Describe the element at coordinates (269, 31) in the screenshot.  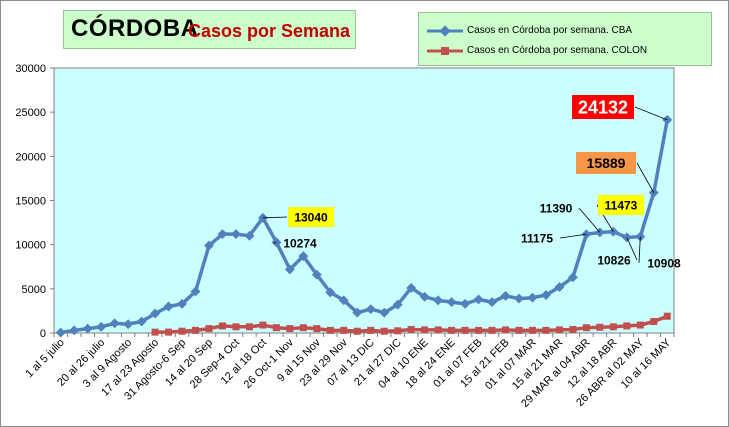
I see `chart-subtitle: Casos por Semana` at that location.